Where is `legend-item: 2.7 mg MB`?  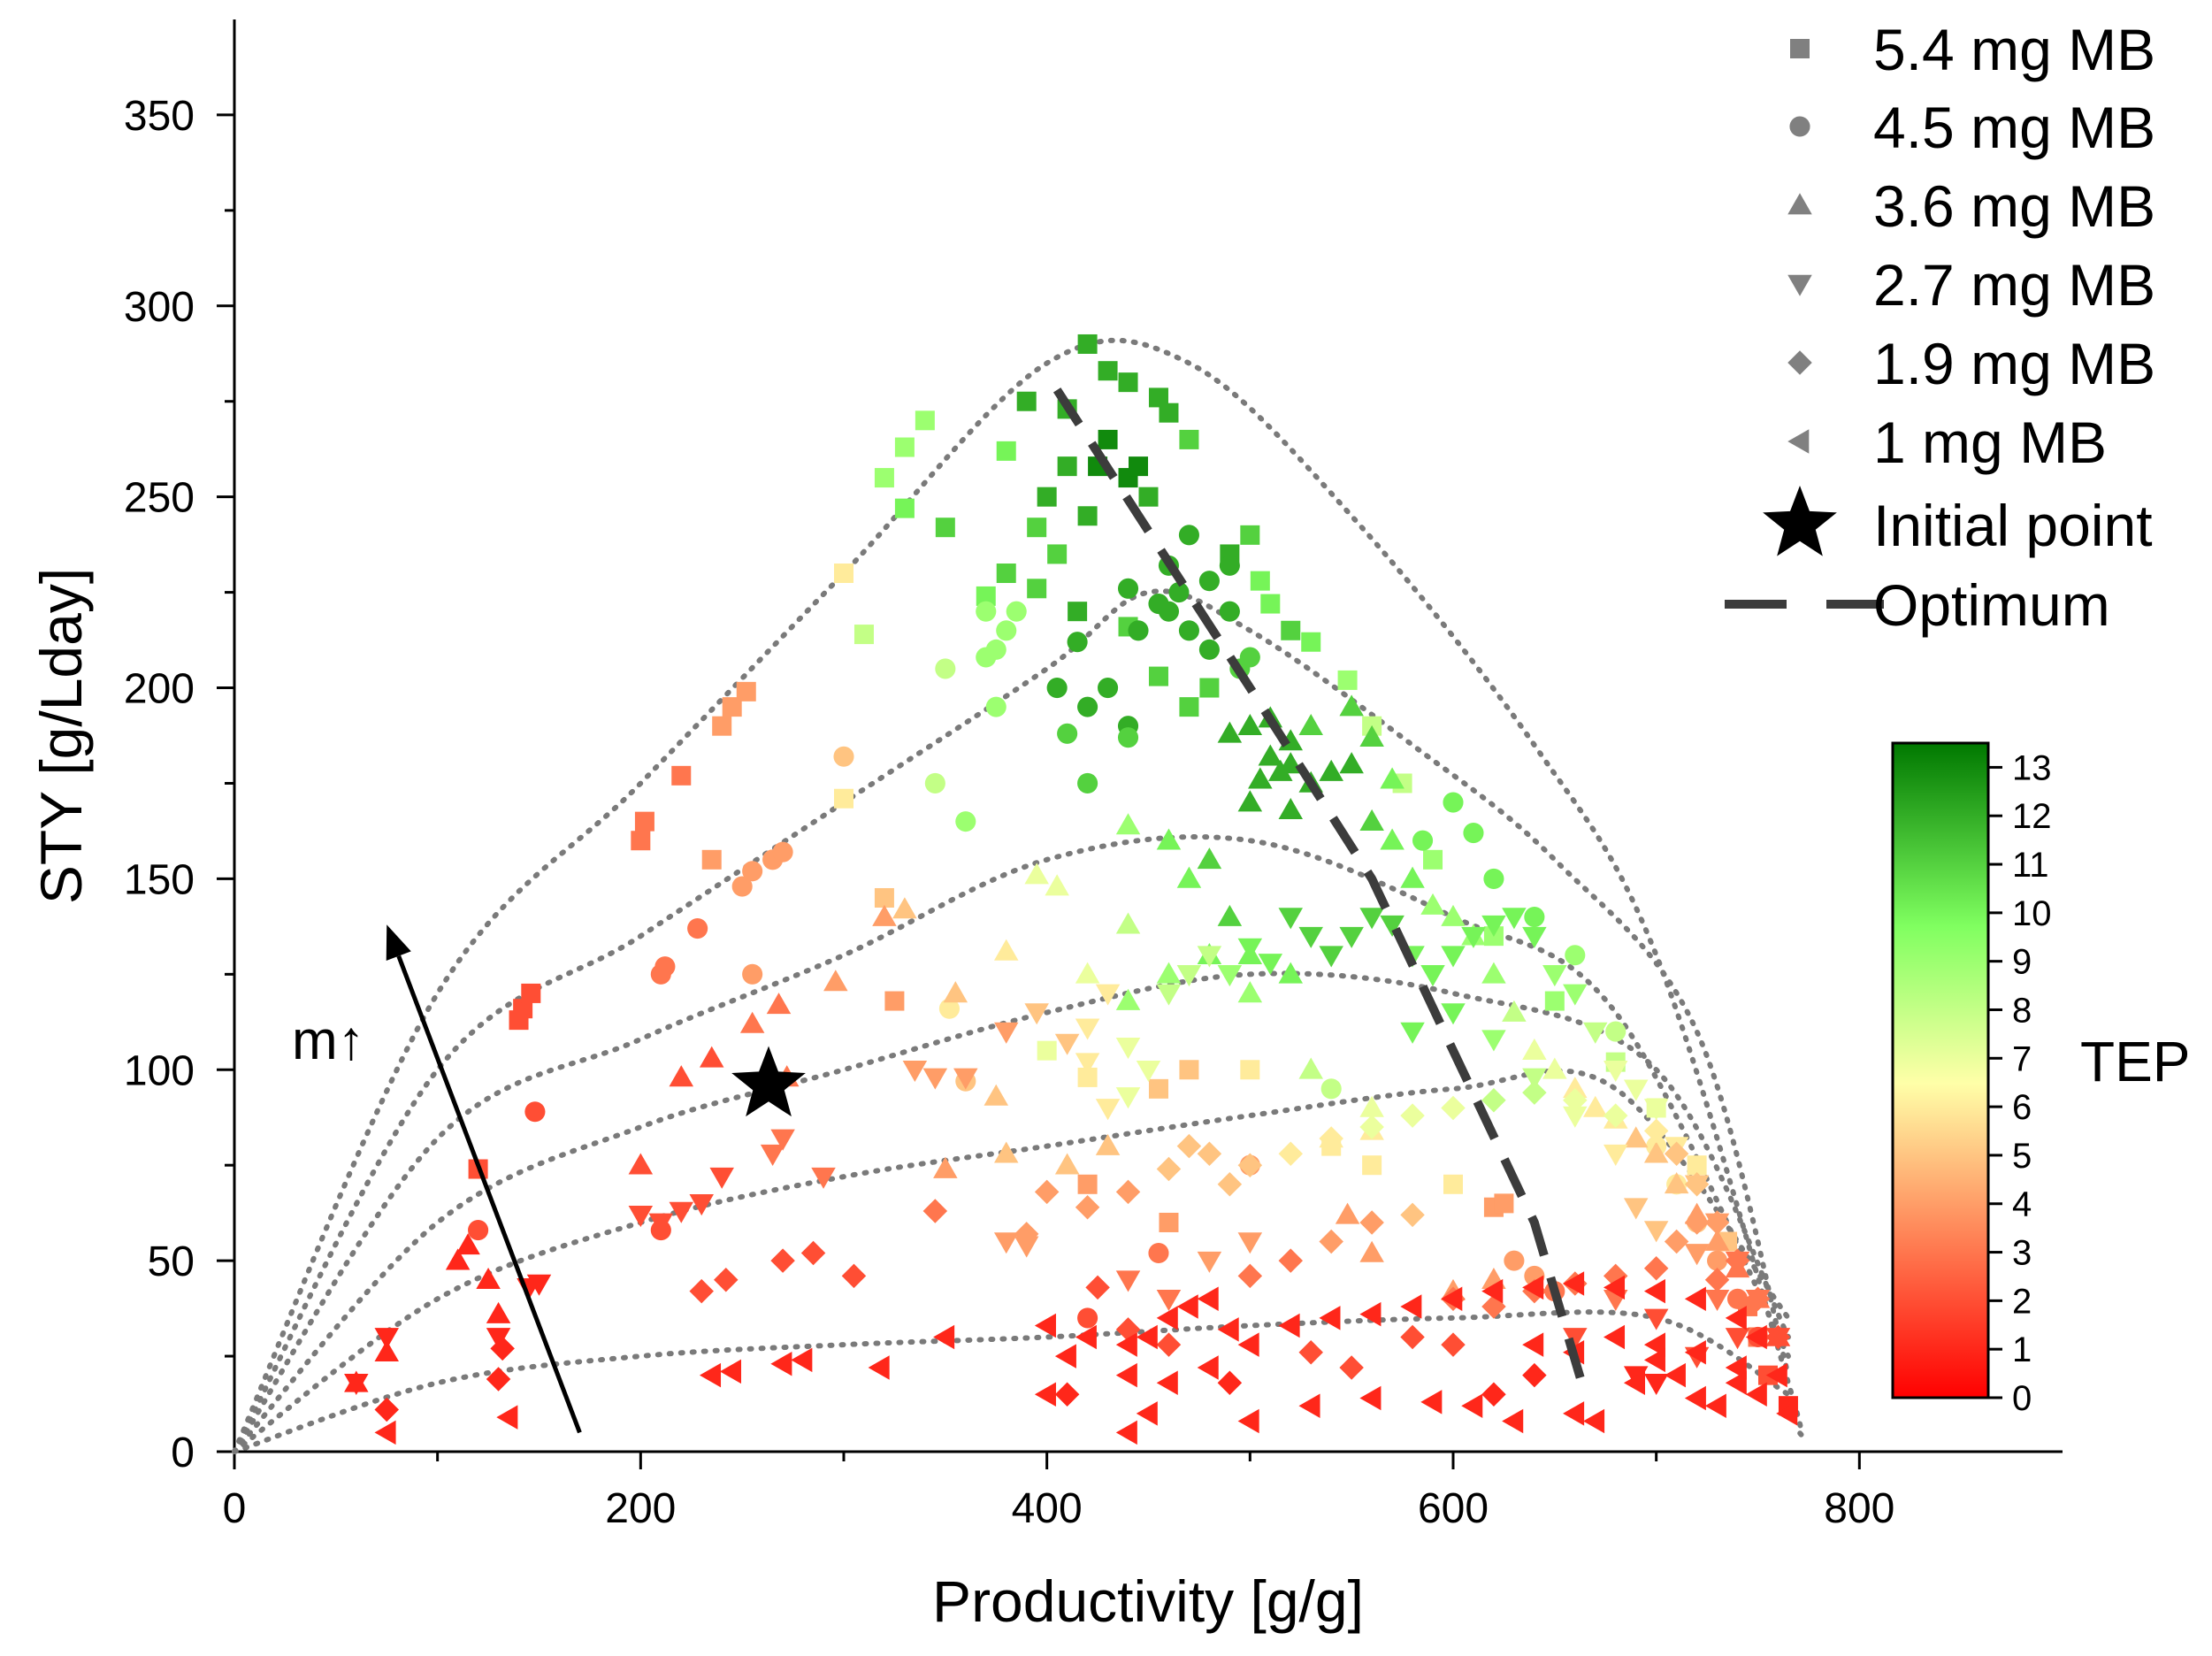 legend-item: 2.7 mg MB is located at coordinates (1971, 285).